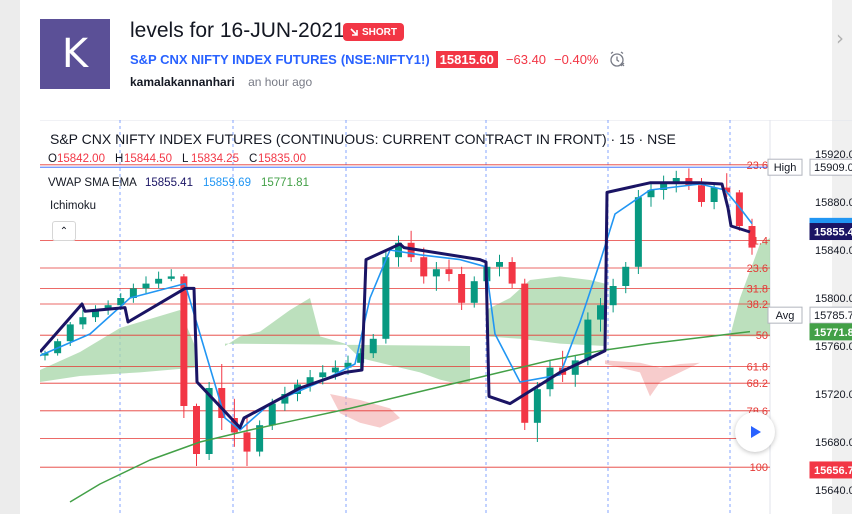  Describe the element at coordinates (215, 159) in the screenshot. I see `ohlc-value: 15834.25` at that location.